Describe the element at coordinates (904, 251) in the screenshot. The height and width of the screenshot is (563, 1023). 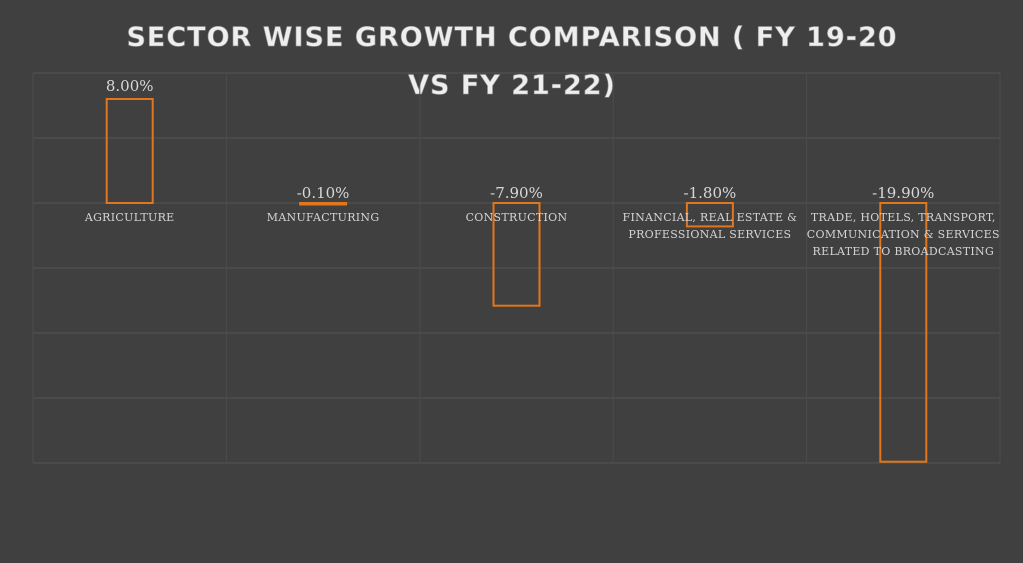
I see `category-label: RELATED TO BROADCASTING` at that location.